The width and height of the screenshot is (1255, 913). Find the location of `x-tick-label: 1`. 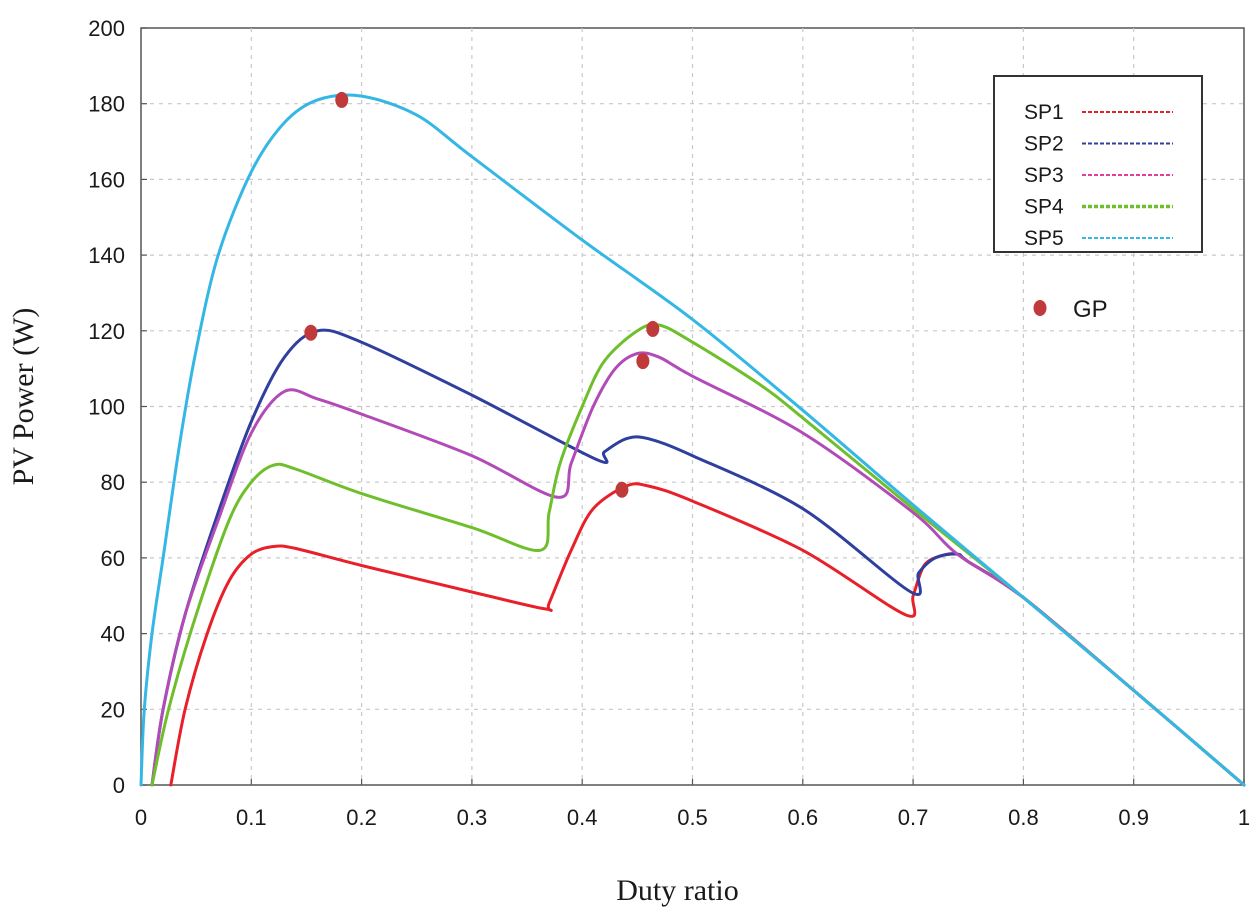

x-tick-label: 1 is located at coordinates (1244, 817).